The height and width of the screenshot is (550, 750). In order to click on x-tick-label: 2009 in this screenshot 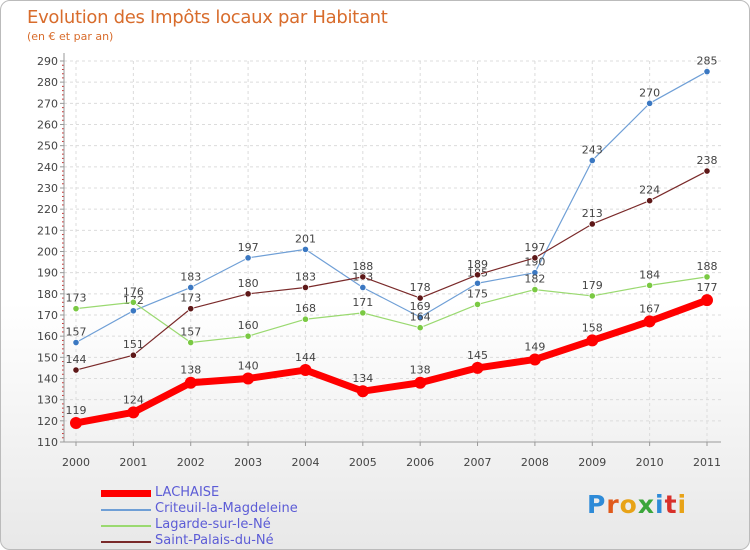, I will do `click(592, 462)`.